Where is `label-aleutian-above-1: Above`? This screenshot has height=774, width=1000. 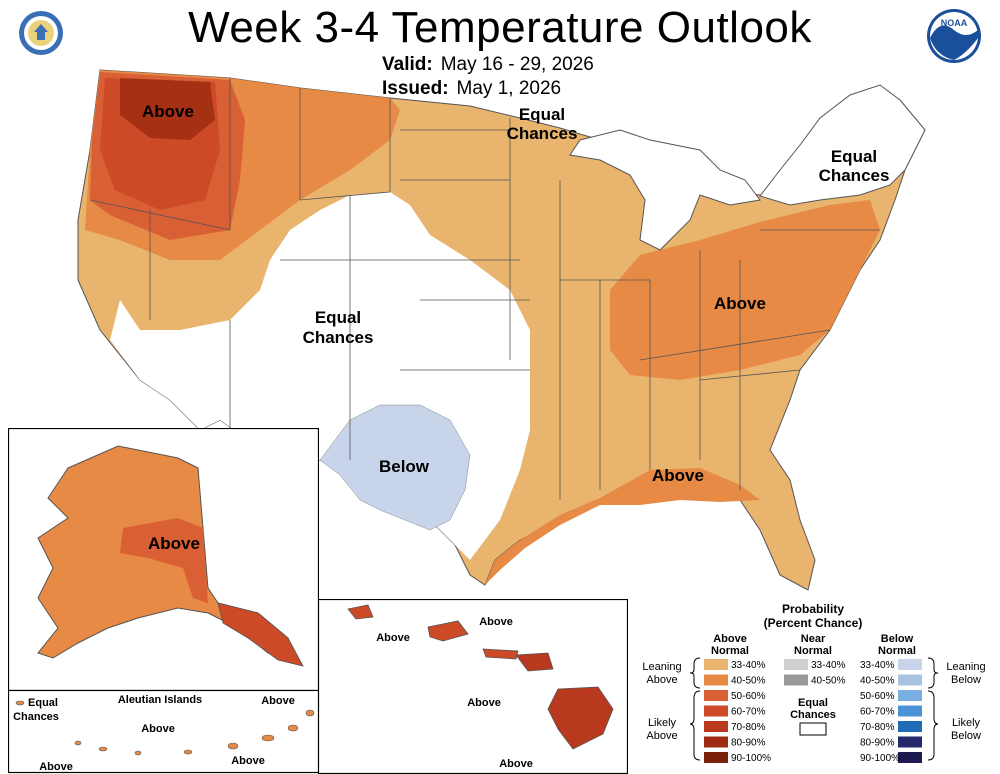
label-aleutian-above-1: Above is located at coordinates (56, 767).